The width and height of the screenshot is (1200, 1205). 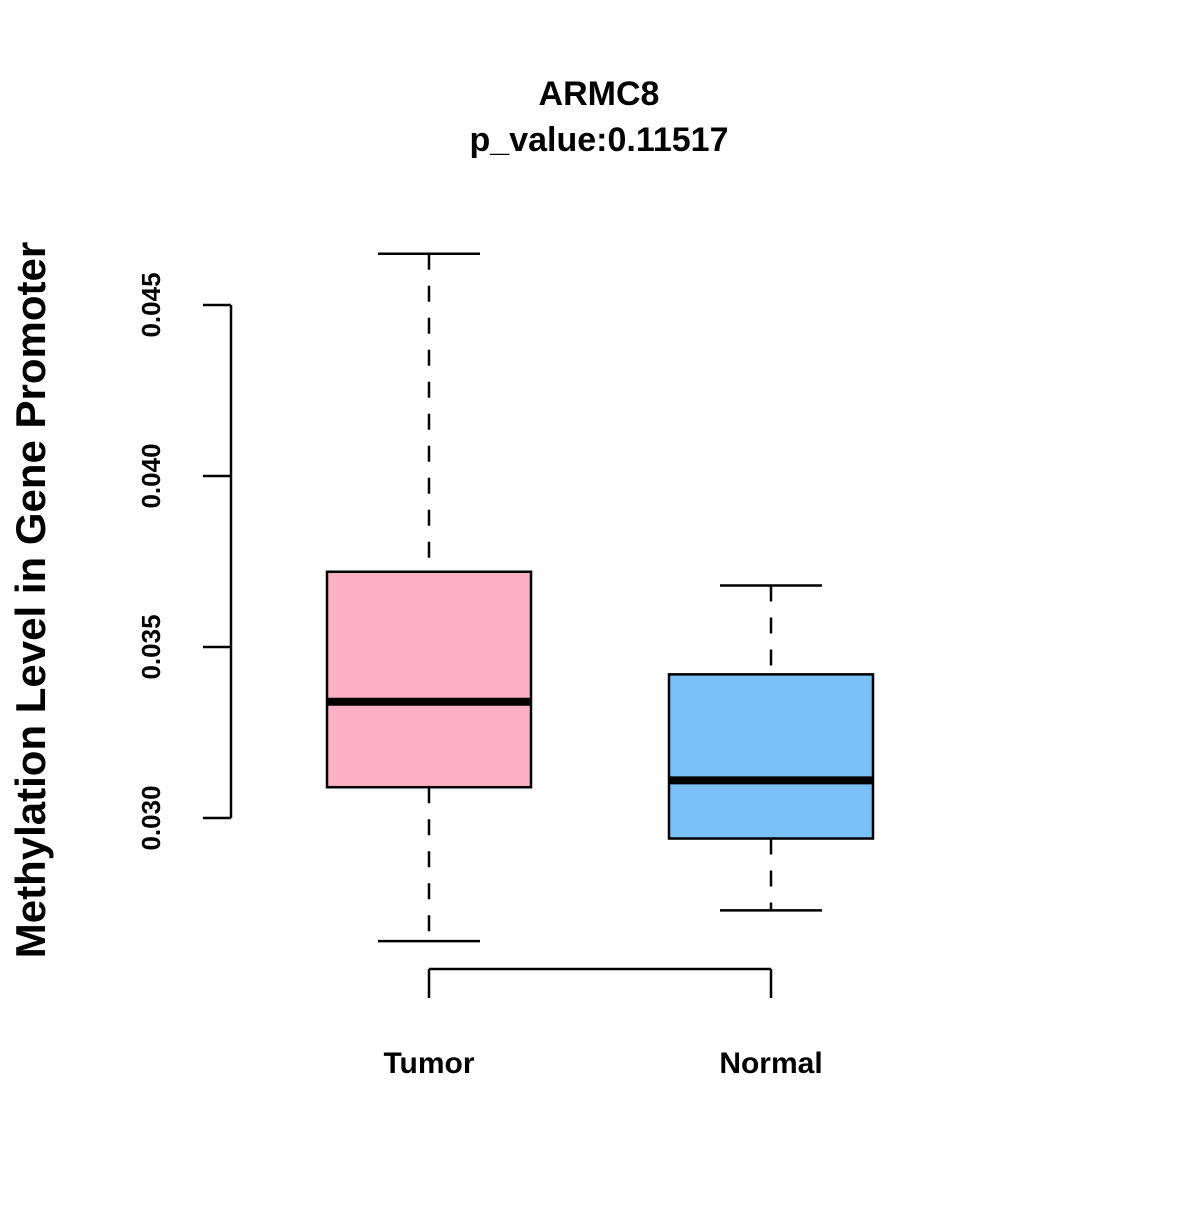 What do you see at coordinates (151, 646) in the screenshot?
I see `y-tick-label: 0.035` at bounding box center [151, 646].